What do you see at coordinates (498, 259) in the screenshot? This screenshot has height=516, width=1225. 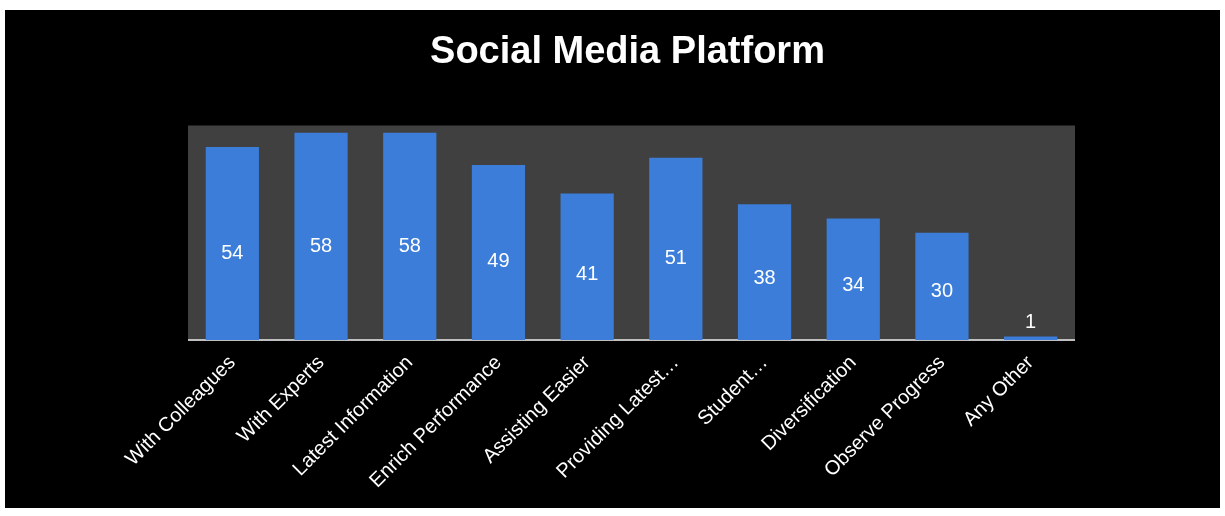 I see `data-label: 49` at bounding box center [498, 259].